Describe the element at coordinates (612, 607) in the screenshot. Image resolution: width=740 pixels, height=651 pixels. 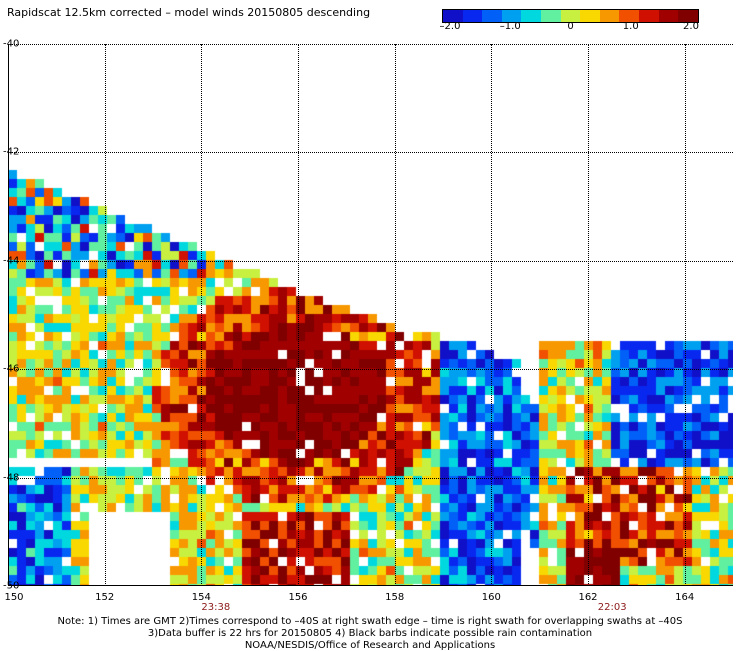
I see `swath-time-label: 22:03` at that location.